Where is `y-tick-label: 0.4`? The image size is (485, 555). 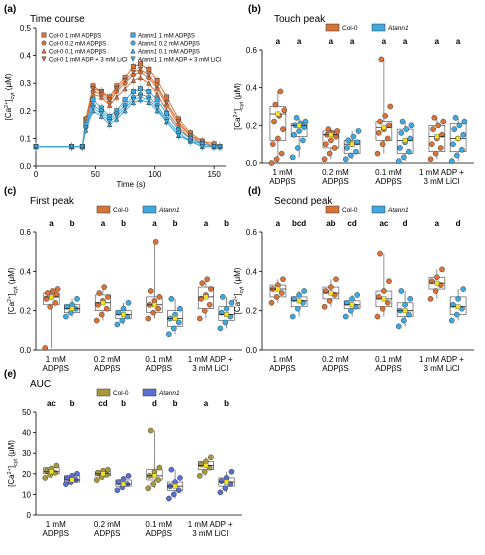
y-tick-label: 0.4 is located at coordinates (252, 271).